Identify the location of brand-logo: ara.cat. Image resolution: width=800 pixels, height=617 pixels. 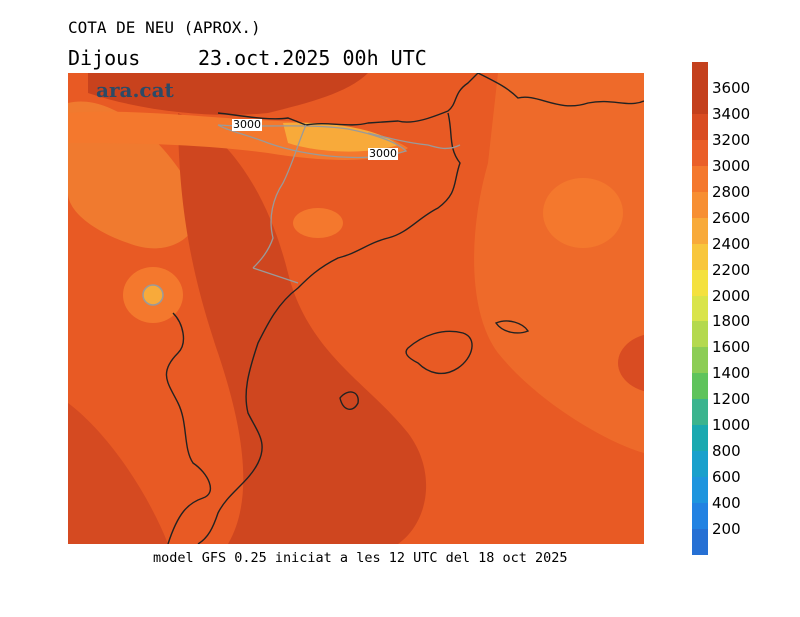
(135, 90).